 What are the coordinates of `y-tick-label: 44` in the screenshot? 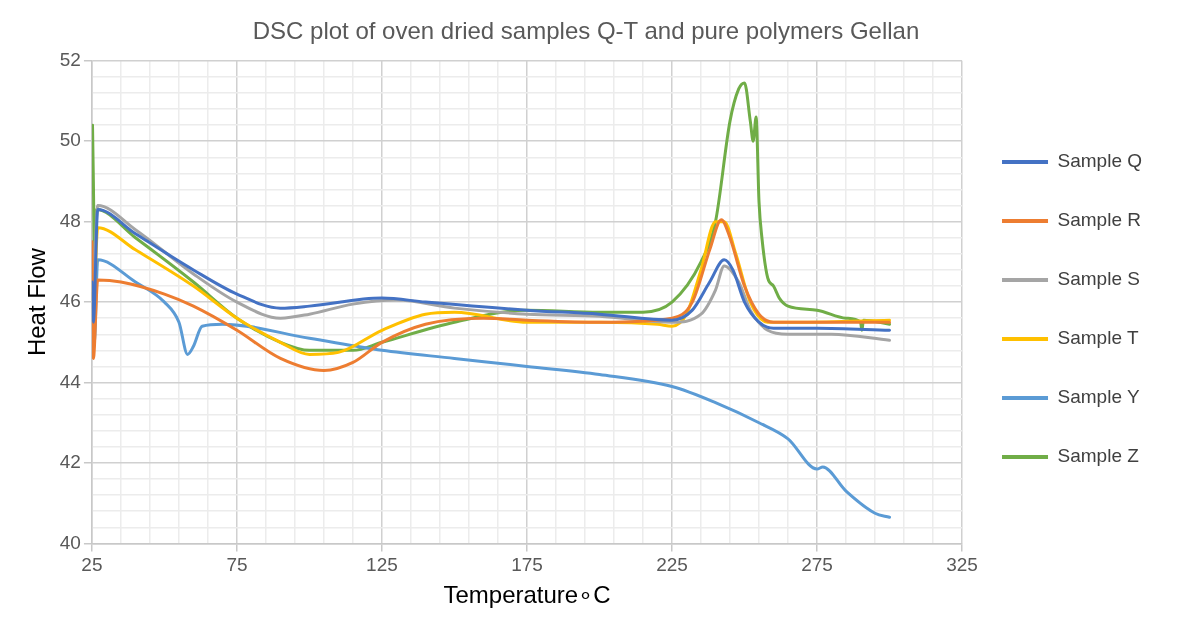 It's located at (70, 381).